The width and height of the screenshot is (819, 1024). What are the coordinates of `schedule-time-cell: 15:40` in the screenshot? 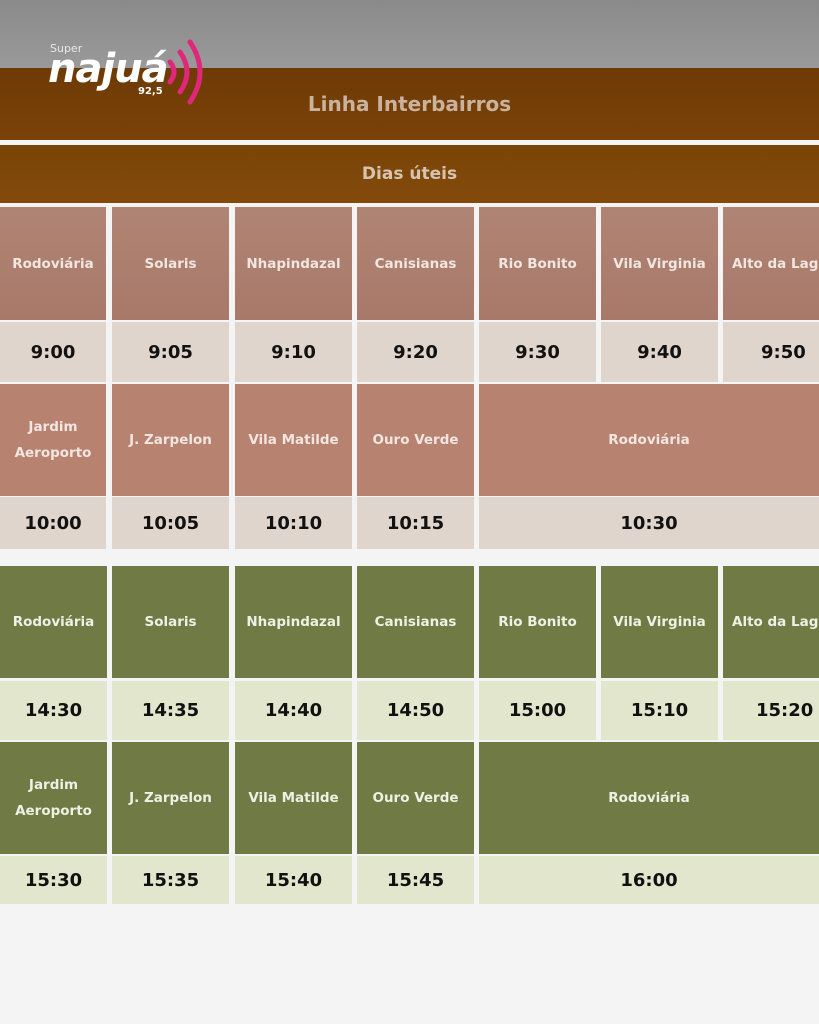 It's located at (293, 880).